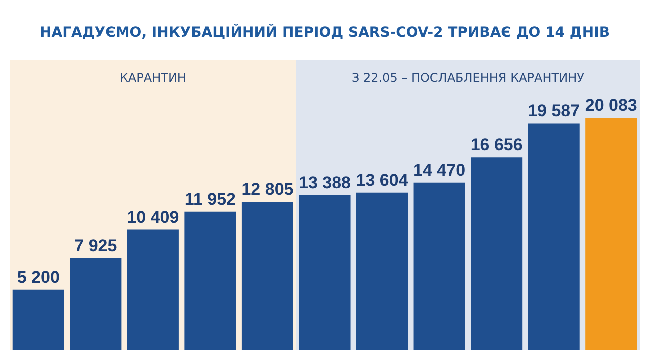 Image resolution: width=650 pixels, height=350 pixels. Describe the element at coordinates (325, 32) in the screenshot. I see `chart-title: НАГАДУЄМО, ІНКУБАЦІЙНИЙ ПЕРІОД SARS-COV-2 ТРИВАЄ ДО 14 ДНІВ` at that location.